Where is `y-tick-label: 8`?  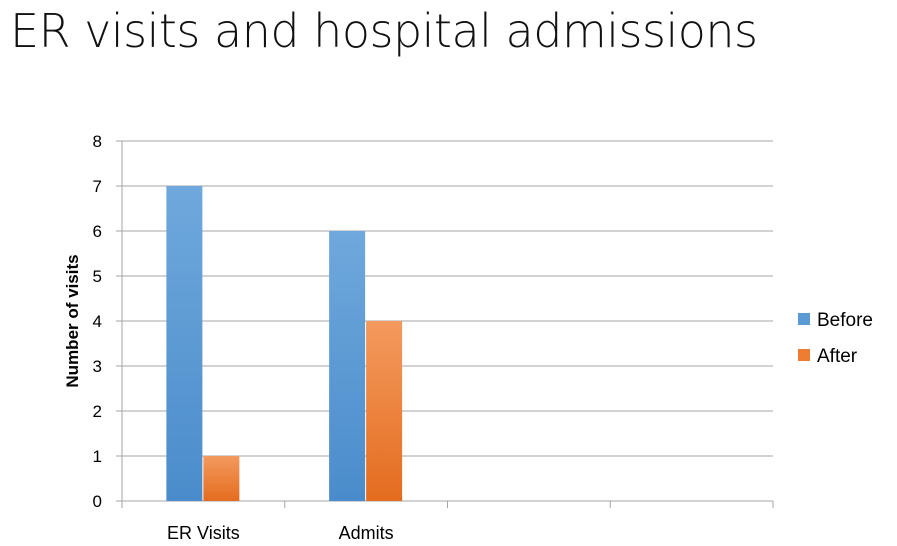
y-tick-label: 8 is located at coordinates (97, 141).